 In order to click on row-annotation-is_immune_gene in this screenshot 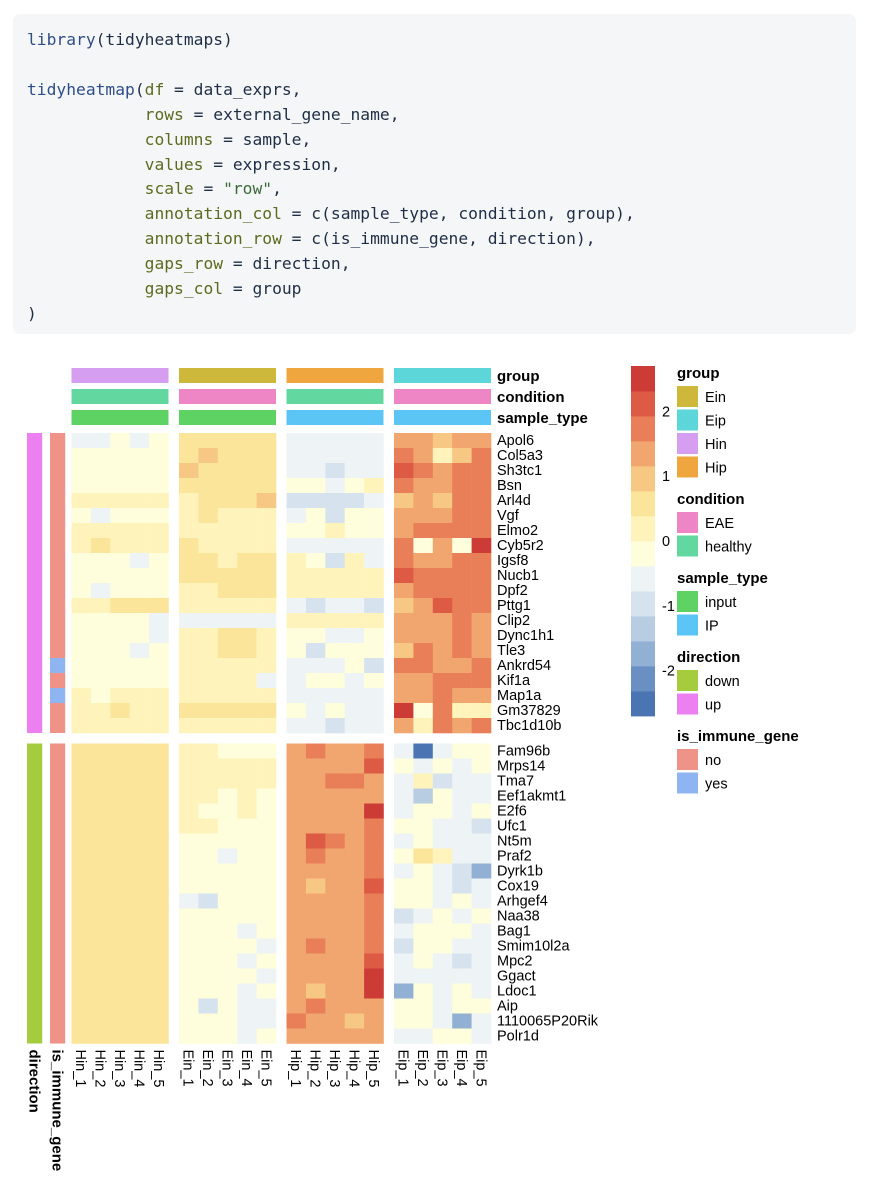, I will do `click(58, 695)`.